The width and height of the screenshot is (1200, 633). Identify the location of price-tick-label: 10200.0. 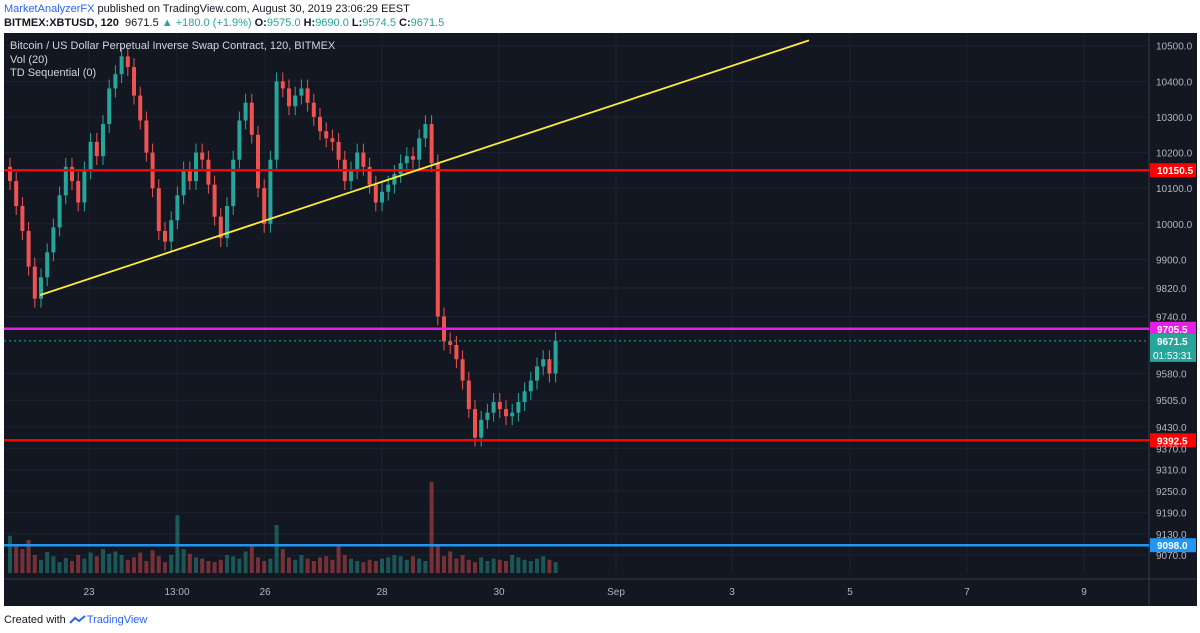
(1174, 154).